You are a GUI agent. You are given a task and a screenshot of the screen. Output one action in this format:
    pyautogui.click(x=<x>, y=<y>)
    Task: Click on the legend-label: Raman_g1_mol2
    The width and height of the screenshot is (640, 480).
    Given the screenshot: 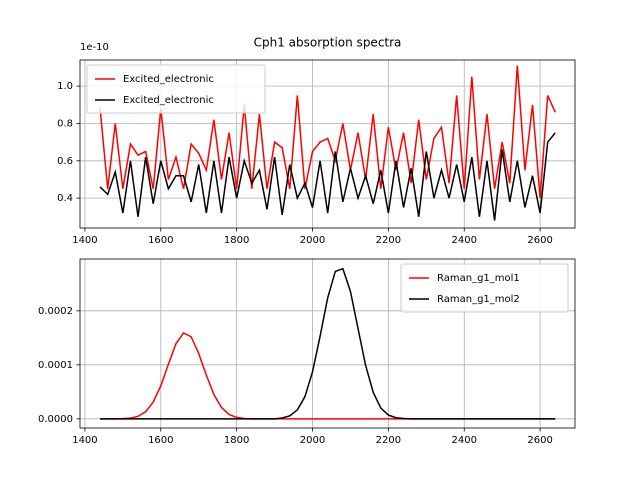 What is the action you would take?
    pyautogui.click(x=478, y=299)
    